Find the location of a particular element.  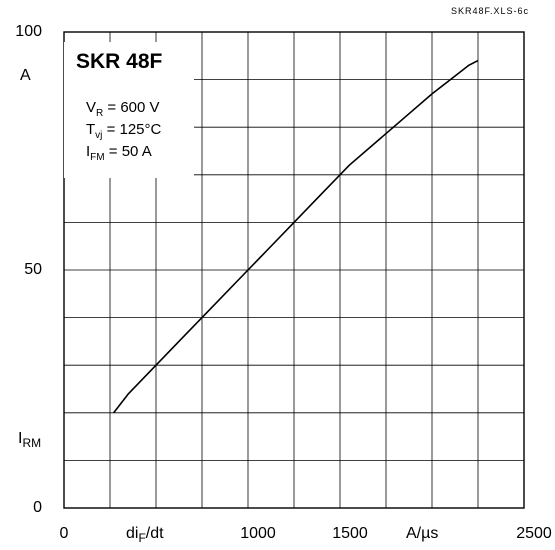

x-tick-label: 1500 is located at coordinates (350, 533).